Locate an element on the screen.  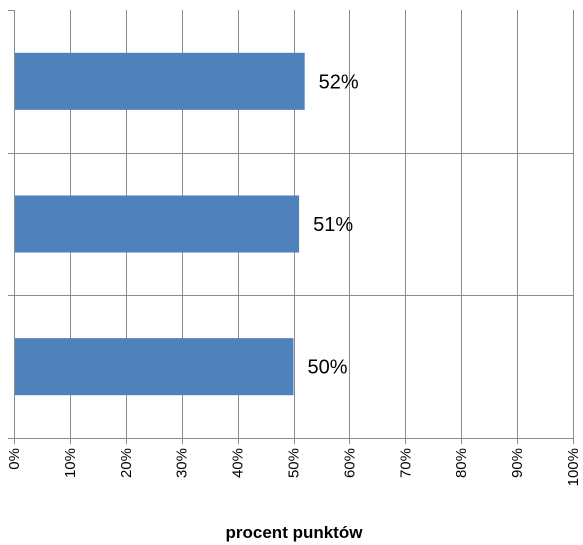
x-tick-label-90: 90% is located at coordinates (517, 463).